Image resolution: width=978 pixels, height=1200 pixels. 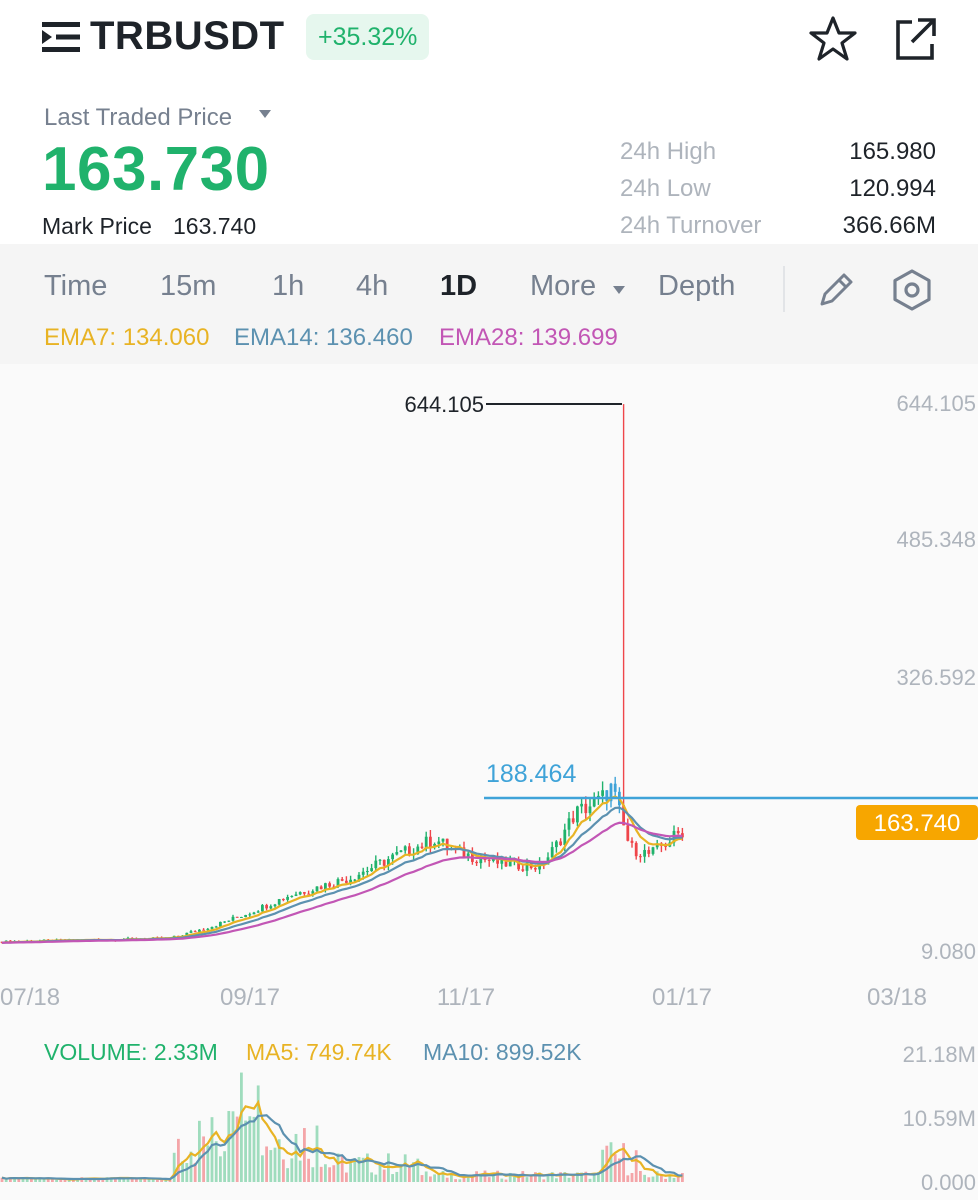 I want to click on volume-y-tick: 10.59M, so click(x=939, y=1118).